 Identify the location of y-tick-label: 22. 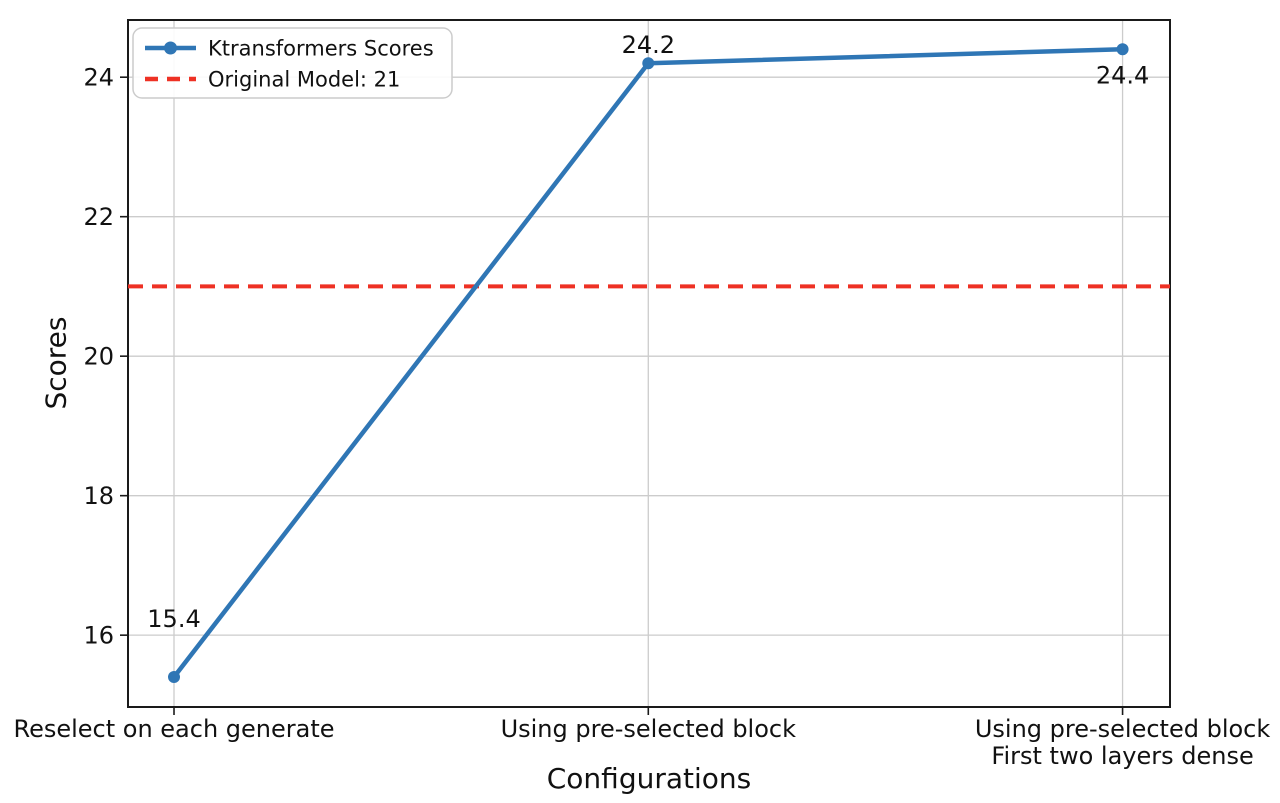
(98, 217).